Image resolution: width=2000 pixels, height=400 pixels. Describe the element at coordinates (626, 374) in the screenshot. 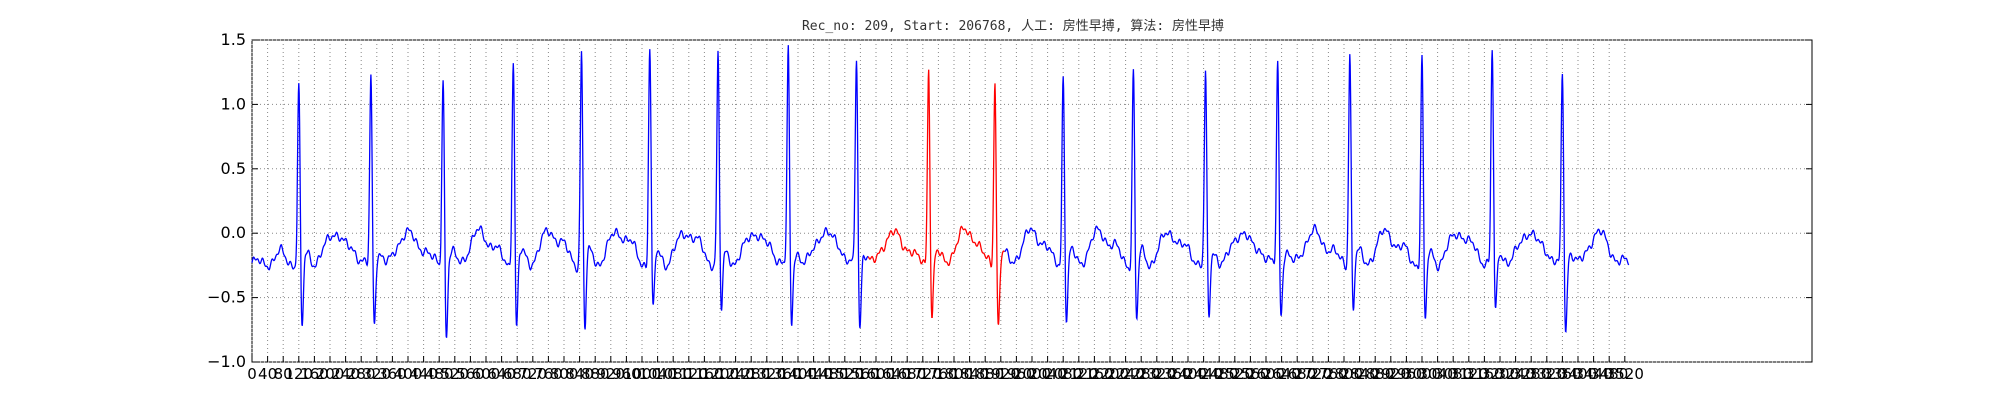

I see `x-tick-label: 960` at that location.